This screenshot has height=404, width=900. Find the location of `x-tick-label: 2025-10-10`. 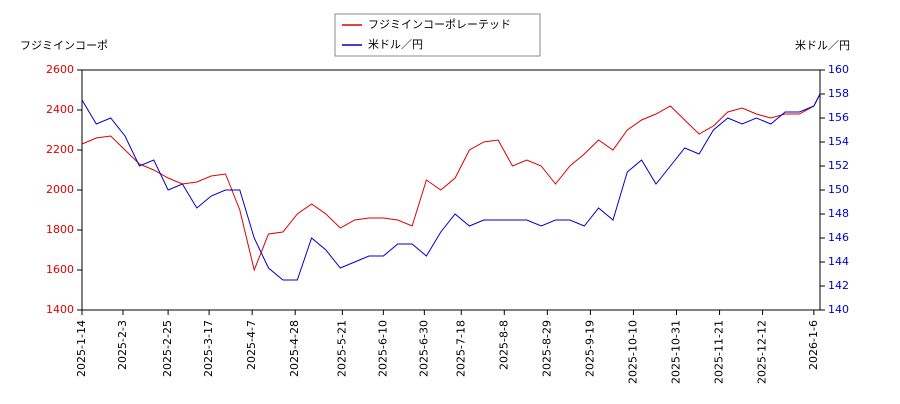

x-tick-label: 2025-10-10 is located at coordinates (632, 352).